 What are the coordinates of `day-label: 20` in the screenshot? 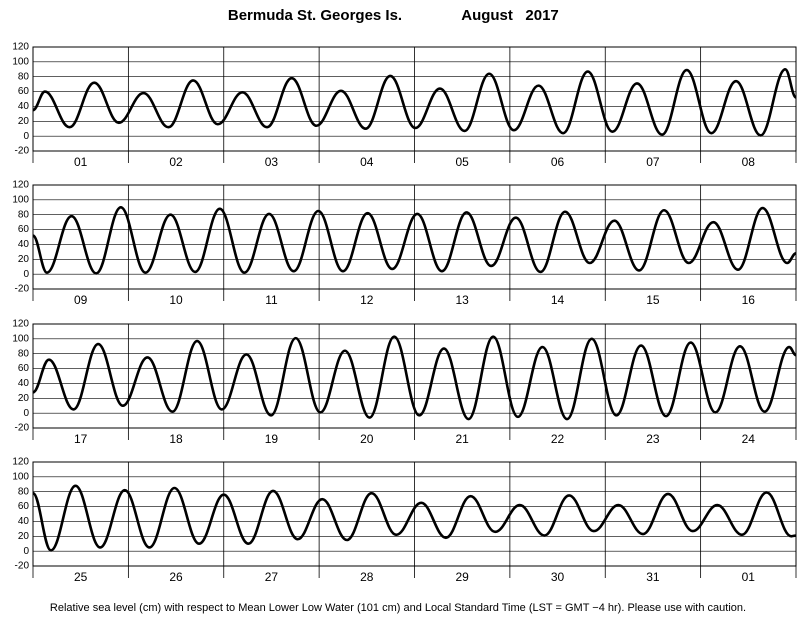 It's located at (367, 439).